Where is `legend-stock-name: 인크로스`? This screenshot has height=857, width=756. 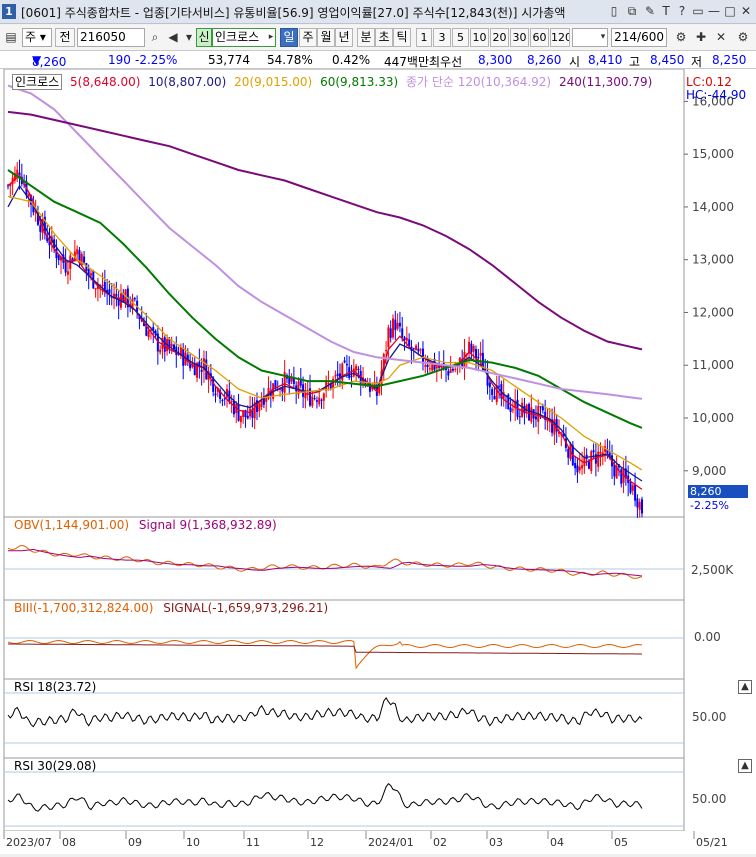
legend-stock-name: 인크로스 is located at coordinates (37, 82).